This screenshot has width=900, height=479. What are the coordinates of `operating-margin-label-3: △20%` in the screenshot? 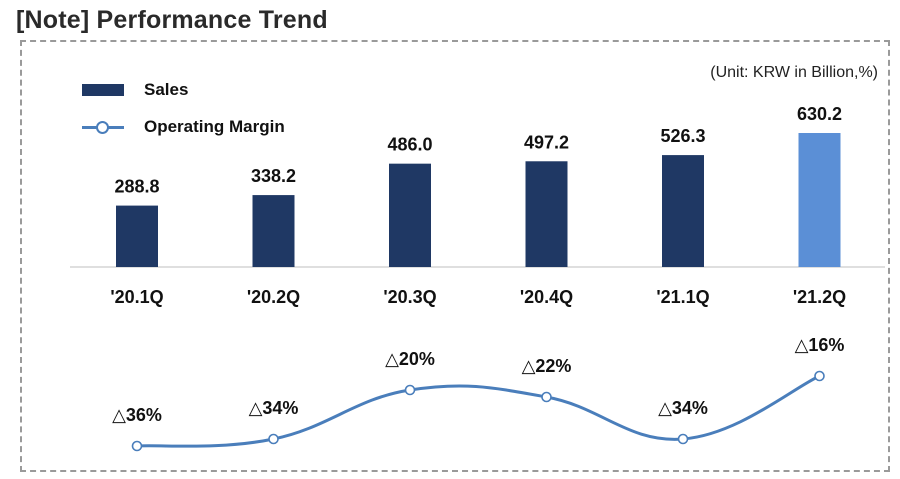 It's located at (410, 359).